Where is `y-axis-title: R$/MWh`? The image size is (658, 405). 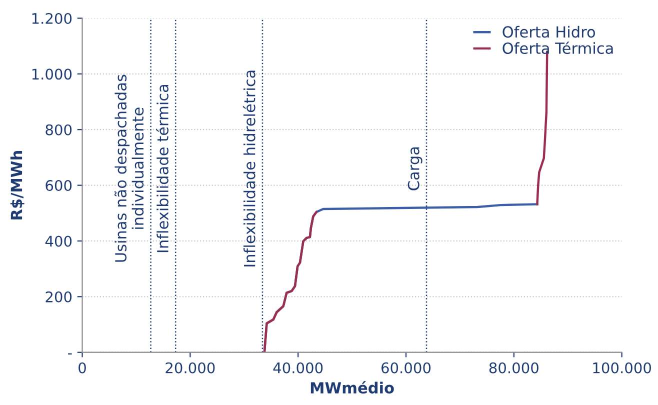 y-axis-title: R$/MWh is located at coordinates (17, 185).